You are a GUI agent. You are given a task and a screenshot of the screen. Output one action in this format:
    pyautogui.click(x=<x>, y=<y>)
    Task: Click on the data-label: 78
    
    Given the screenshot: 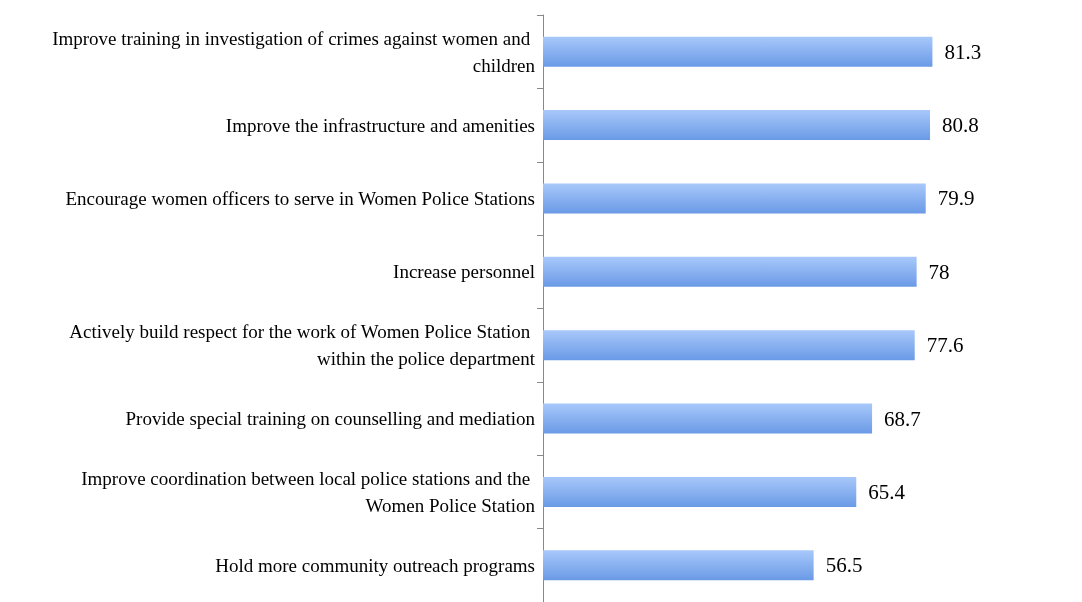 What is the action you would take?
    pyautogui.click(x=939, y=271)
    